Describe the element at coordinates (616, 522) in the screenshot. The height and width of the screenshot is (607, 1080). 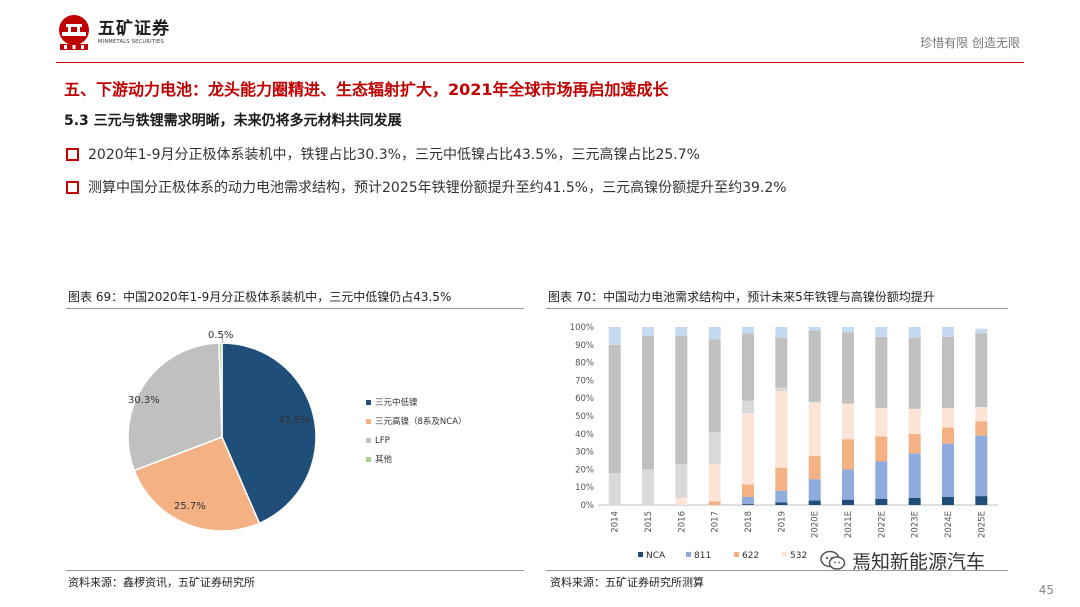
I see `x-tick-label: 2014` at that location.